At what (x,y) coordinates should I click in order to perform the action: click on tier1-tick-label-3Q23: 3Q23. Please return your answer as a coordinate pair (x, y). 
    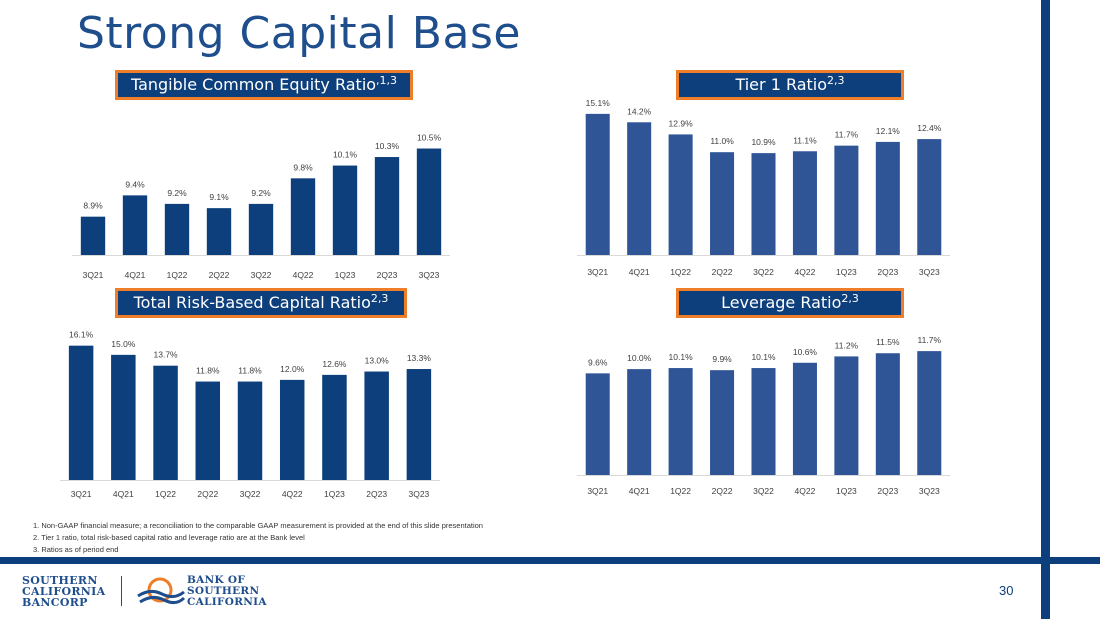
    Looking at the image, I should click on (929, 272).